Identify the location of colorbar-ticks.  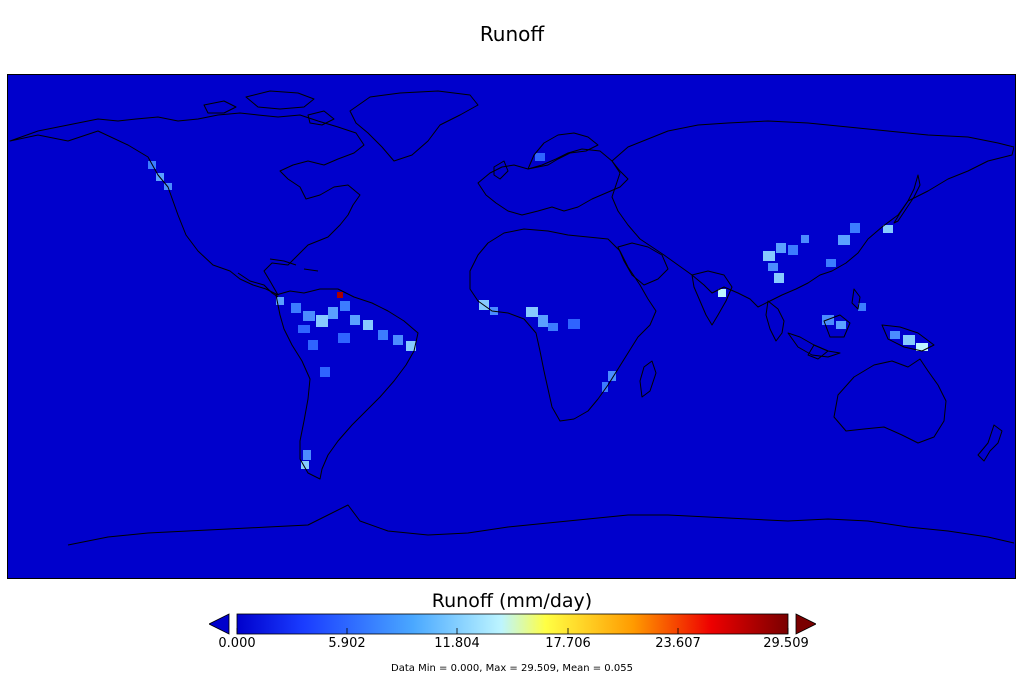
(512, 631).